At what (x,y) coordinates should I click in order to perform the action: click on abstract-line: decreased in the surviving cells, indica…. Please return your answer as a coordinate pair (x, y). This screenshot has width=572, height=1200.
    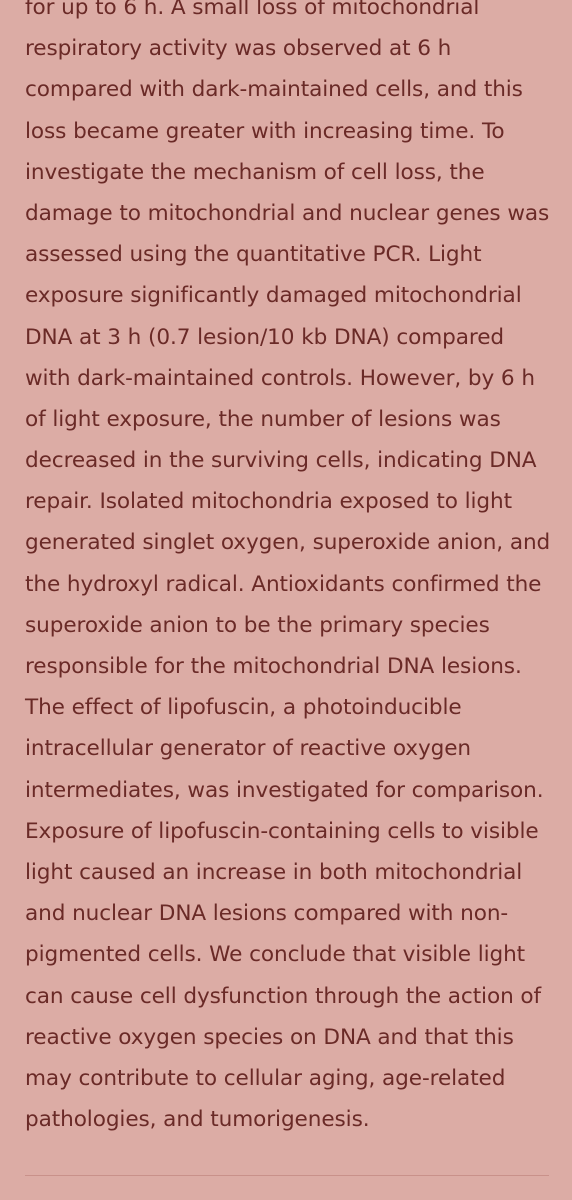
    Looking at the image, I should click on (281, 461).